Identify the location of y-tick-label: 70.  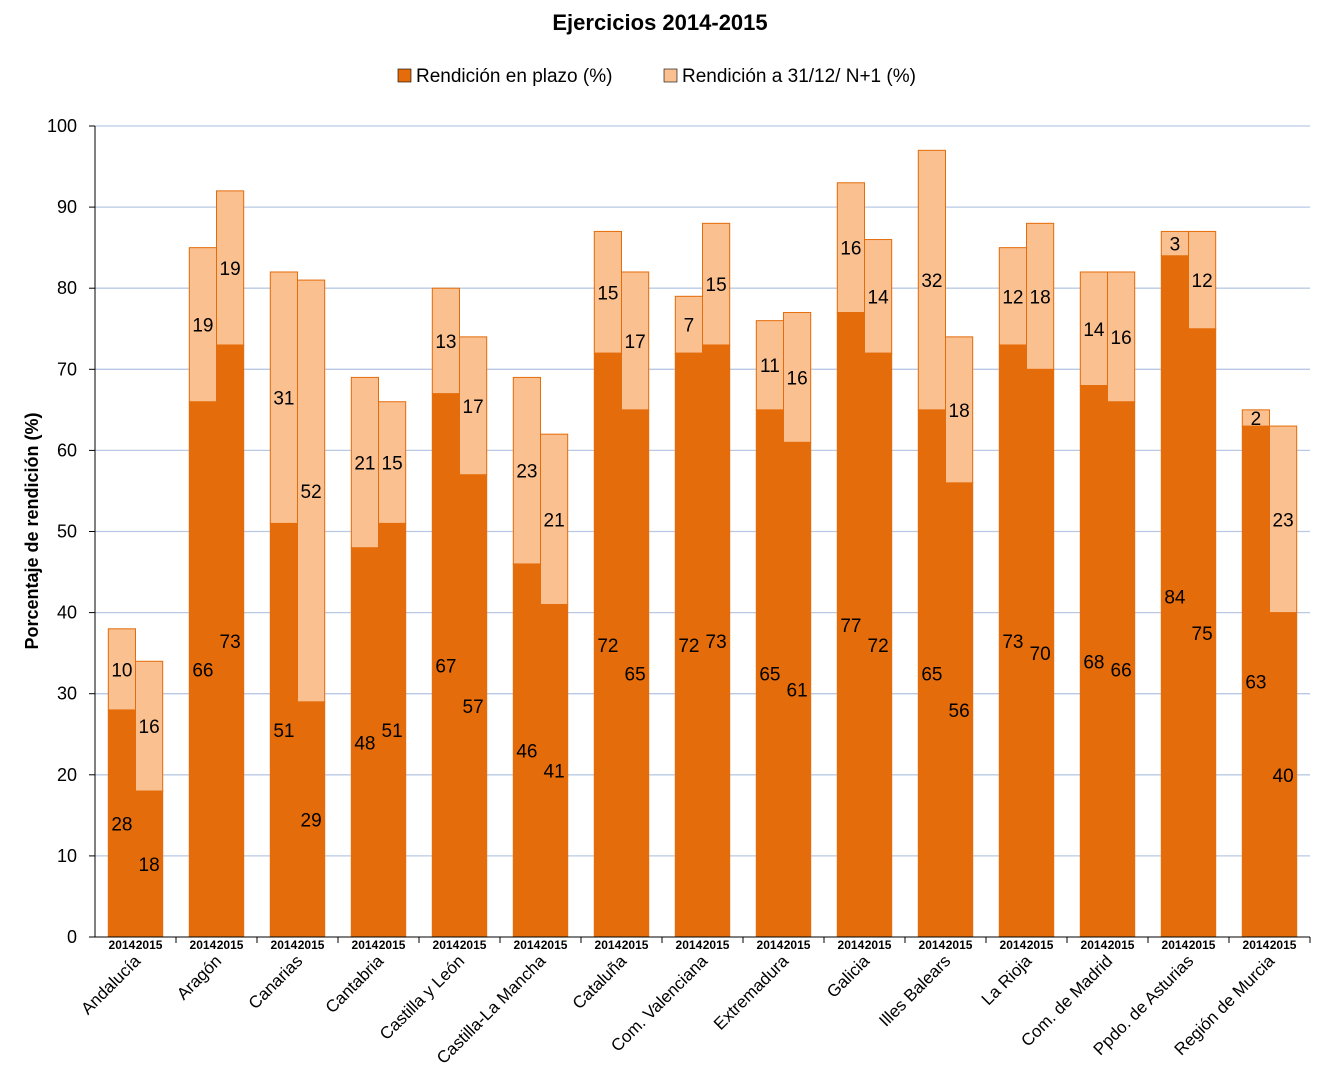
(67, 369).